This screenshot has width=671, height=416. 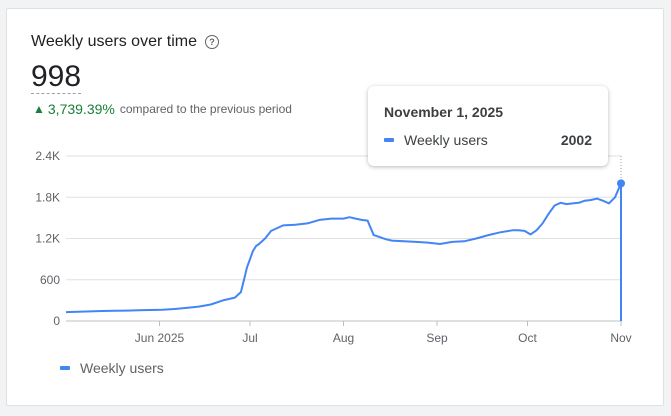 What do you see at coordinates (527, 338) in the screenshot?
I see `x-tick-label: Oct` at bounding box center [527, 338].